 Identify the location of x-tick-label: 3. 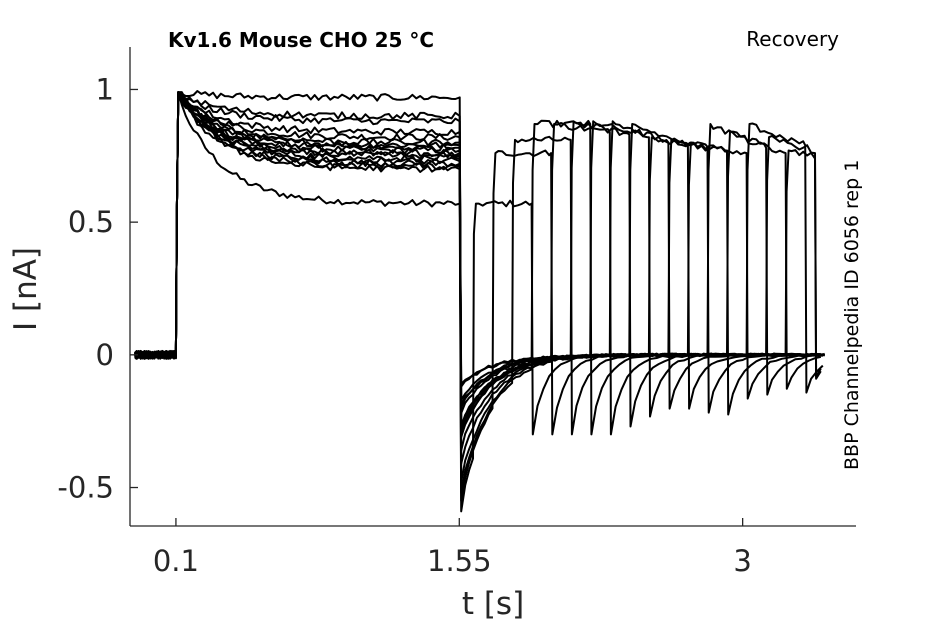
(742, 561).